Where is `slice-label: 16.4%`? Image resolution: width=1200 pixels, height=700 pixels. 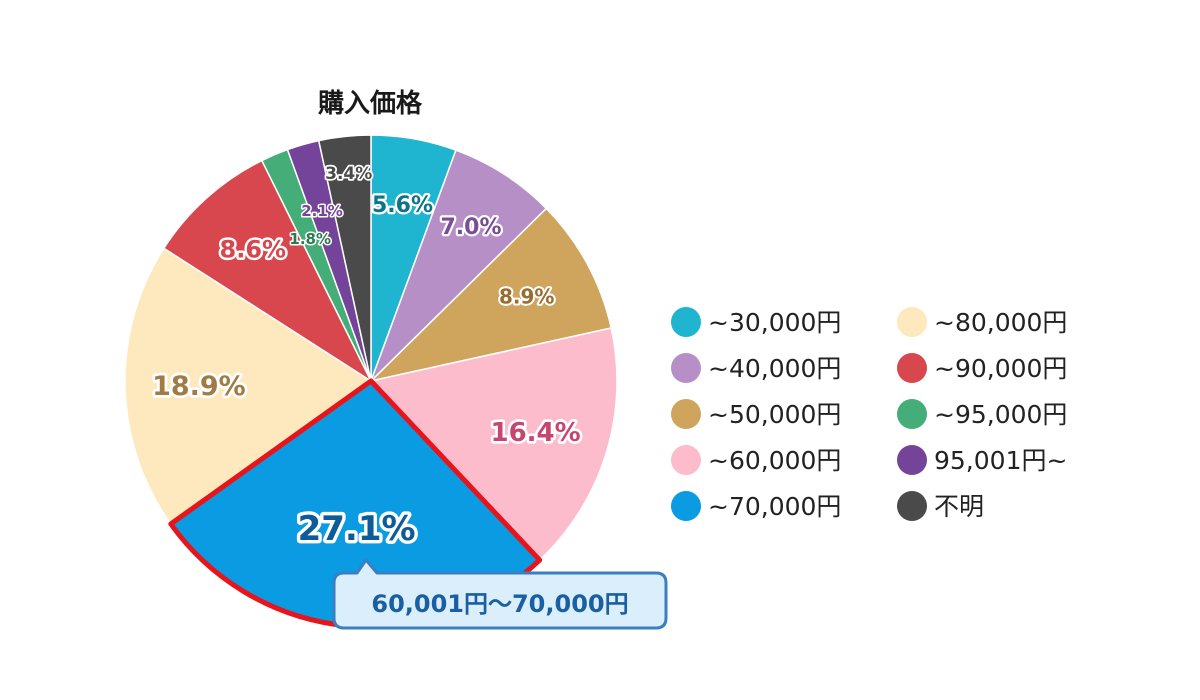
slice-label: 16.4% is located at coordinates (535, 433).